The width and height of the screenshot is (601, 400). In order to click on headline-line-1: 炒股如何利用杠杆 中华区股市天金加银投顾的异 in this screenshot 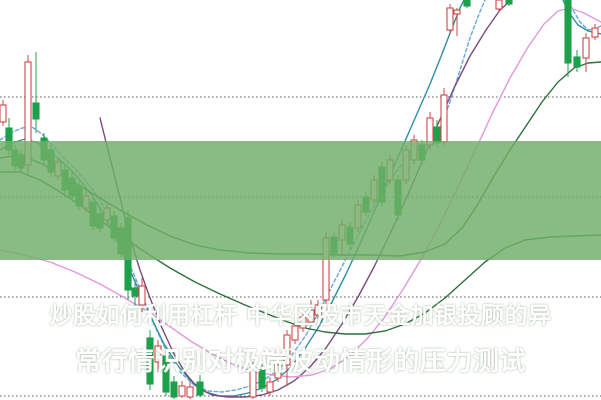, I will do `click(300, 316)`.